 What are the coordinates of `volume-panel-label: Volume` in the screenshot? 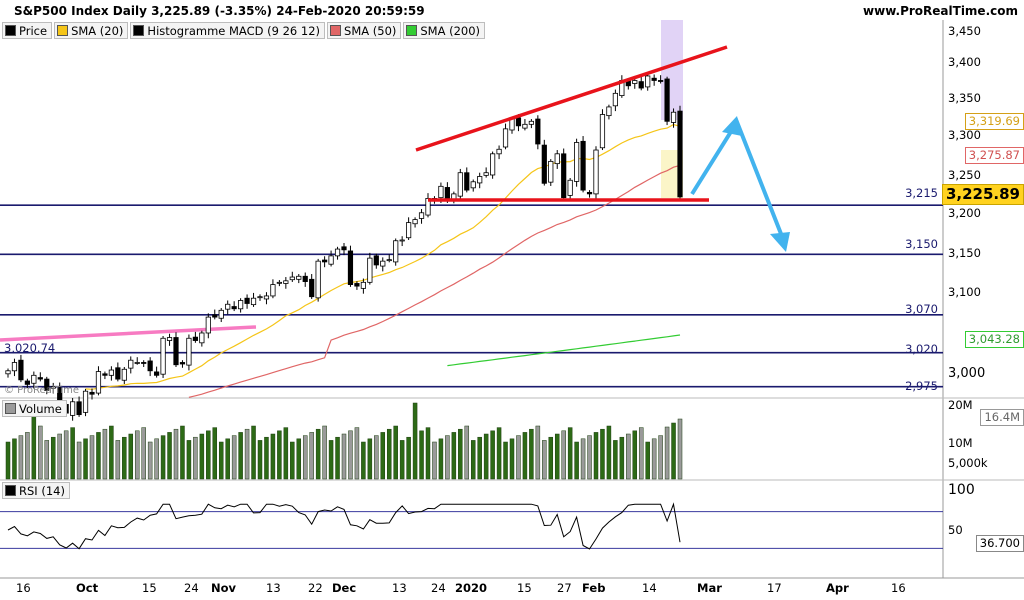 It's located at (34, 408).